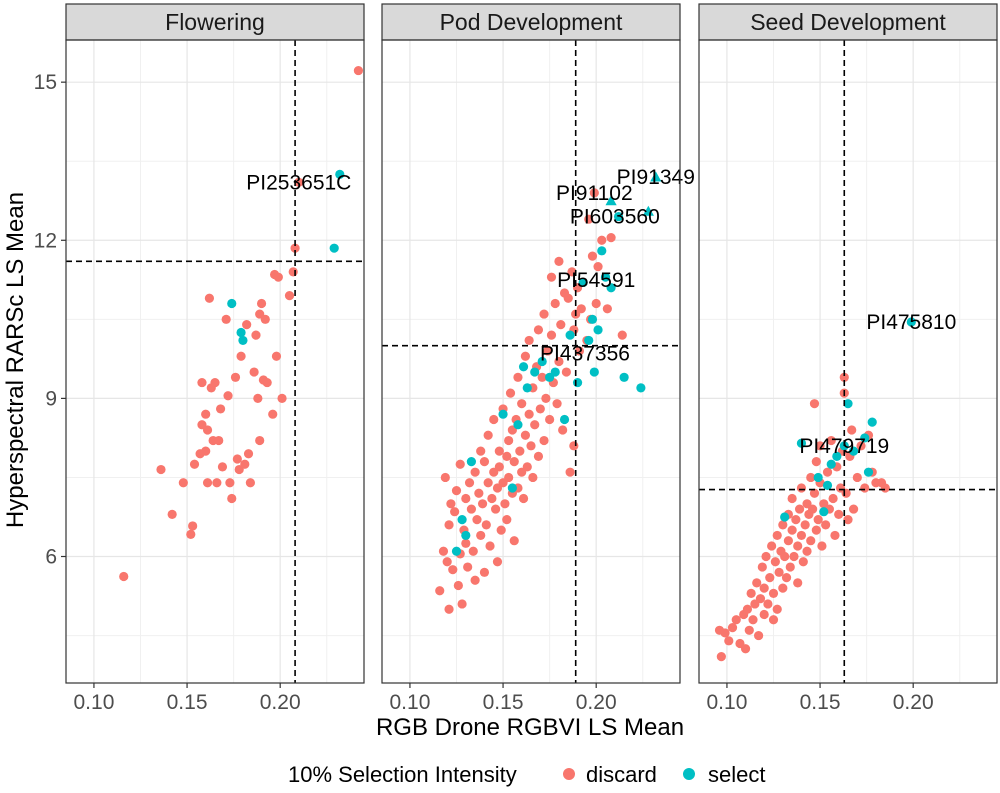  I want to click on legend-key-discard, so click(569, 774).